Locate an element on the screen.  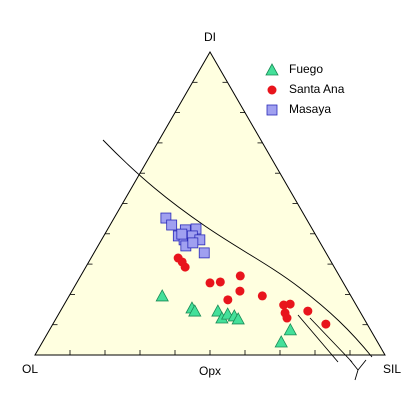
legend-label: Fuego is located at coordinates (306, 69).